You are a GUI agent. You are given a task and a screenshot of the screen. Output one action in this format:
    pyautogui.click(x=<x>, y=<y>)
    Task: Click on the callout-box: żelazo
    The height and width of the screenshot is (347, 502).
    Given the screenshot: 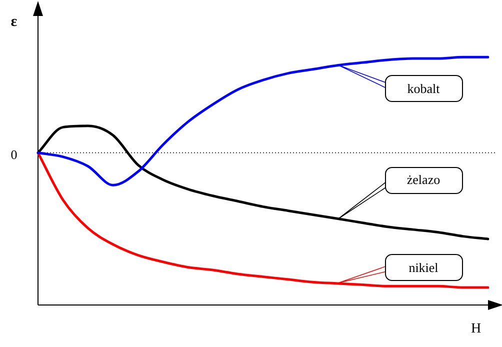 What is the action you would take?
    pyautogui.click(x=423, y=180)
    